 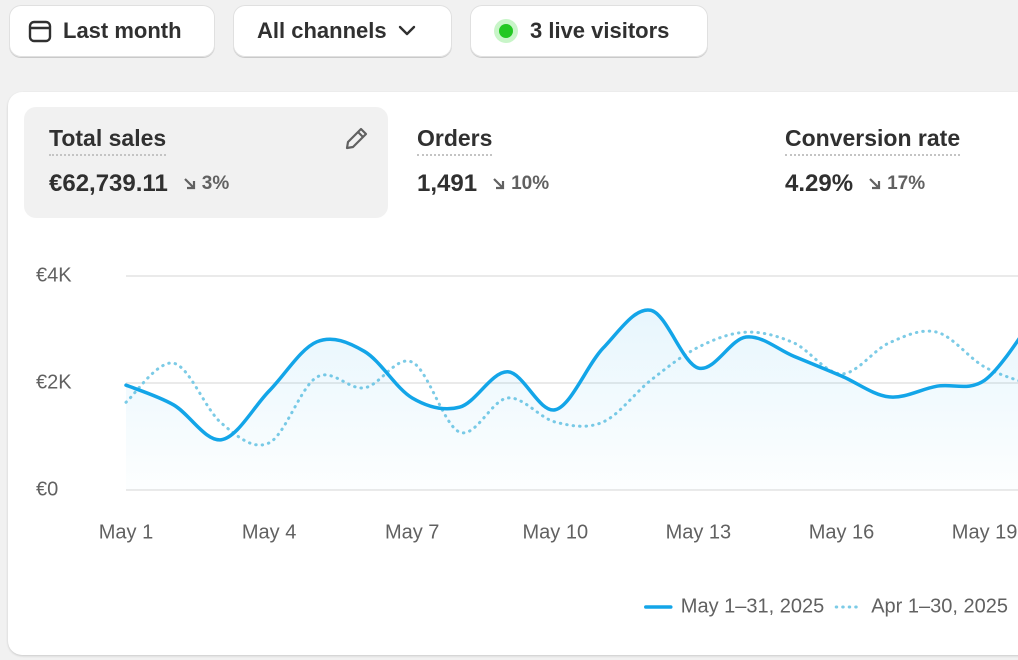 What do you see at coordinates (939, 606) in the screenshot?
I see `legend-label: Apr 1–30, 2025` at bounding box center [939, 606].